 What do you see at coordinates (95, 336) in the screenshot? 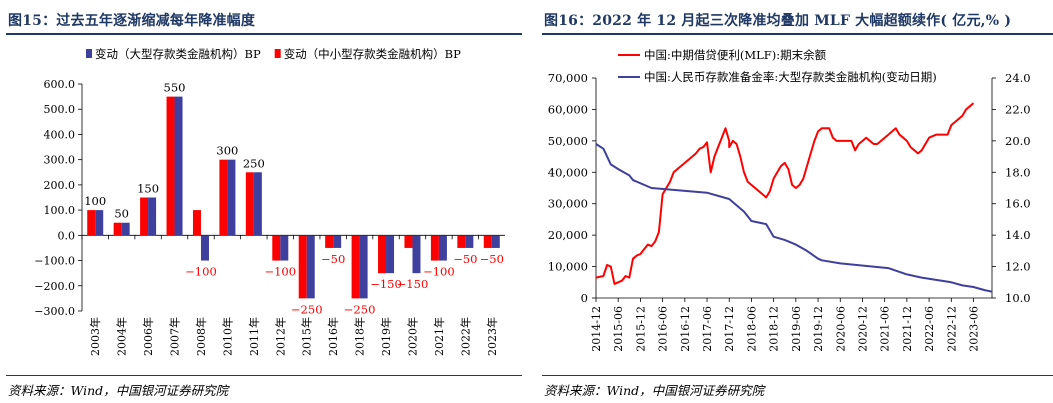
I see `x-tick-label: 2003年` at bounding box center [95, 336].